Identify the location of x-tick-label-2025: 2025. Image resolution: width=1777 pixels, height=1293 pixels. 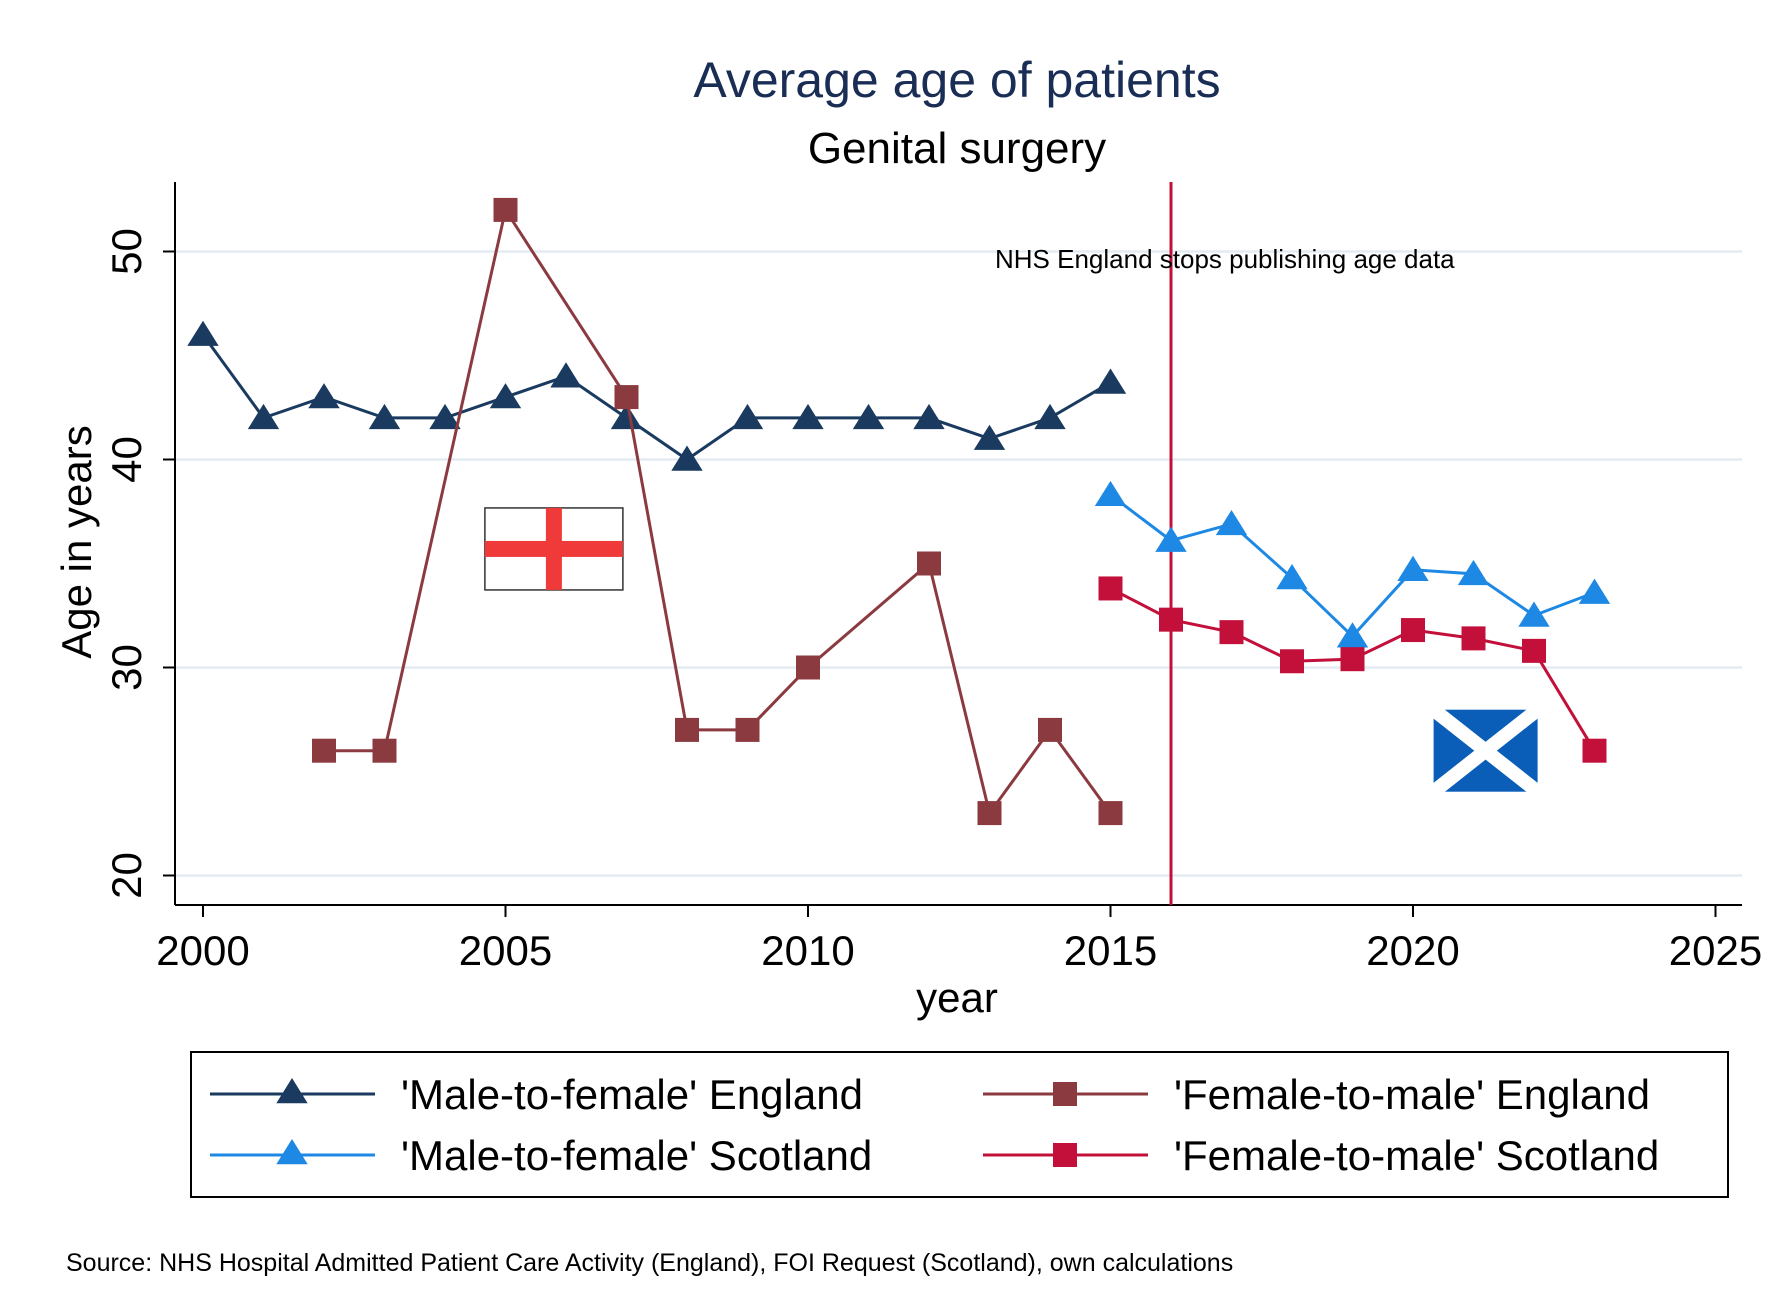
(1715, 950).